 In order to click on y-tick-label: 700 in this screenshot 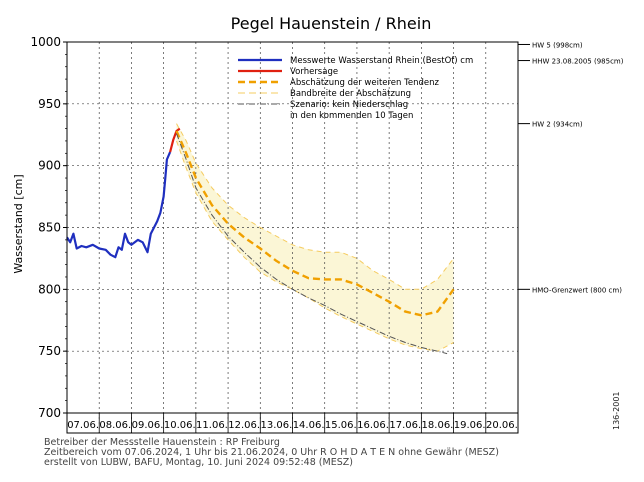, I will do `click(49, 413)`.